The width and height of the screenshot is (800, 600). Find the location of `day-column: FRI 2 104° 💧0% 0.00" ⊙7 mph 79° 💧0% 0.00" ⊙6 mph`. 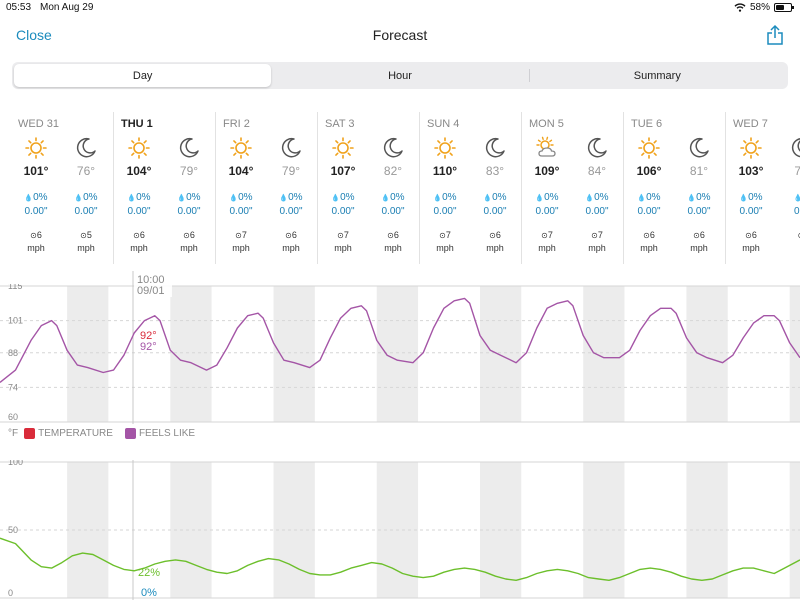

day-column: FRI 2 104° 💧0% 0.00" ⊙7 mph 79° 💧0% 0.00" ⊙6 mph is located at coordinates (266, 188).